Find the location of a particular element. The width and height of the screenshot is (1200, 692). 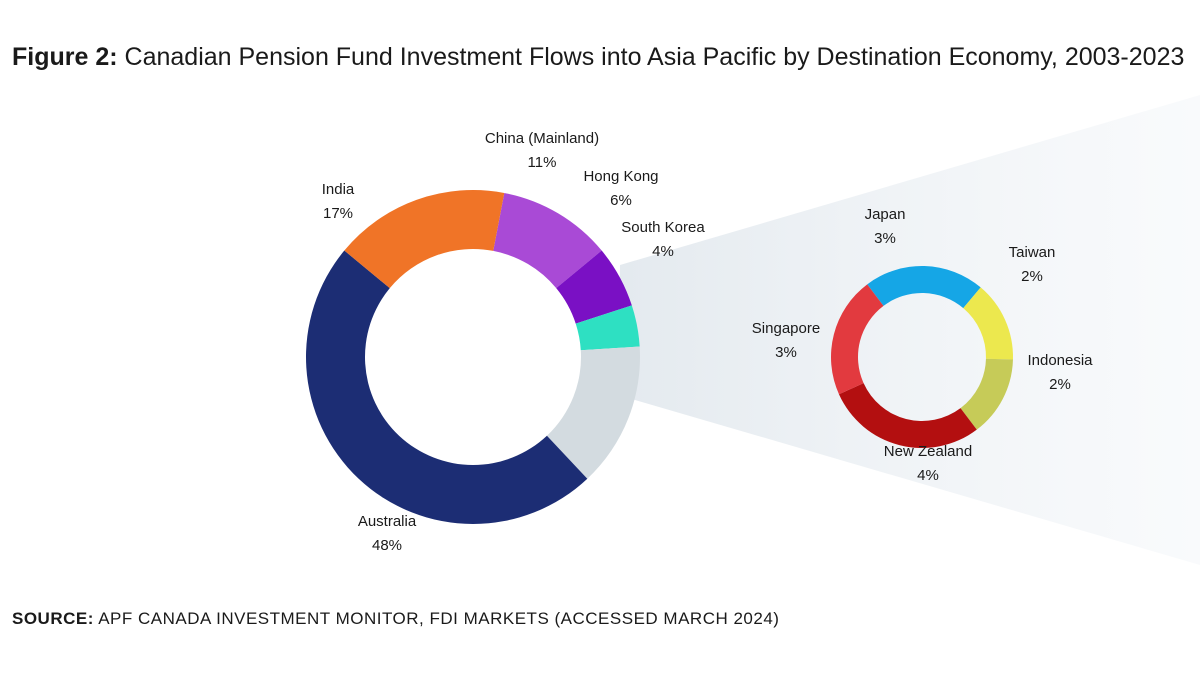

value-hong-kong: 6% is located at coordinates (621, 200).